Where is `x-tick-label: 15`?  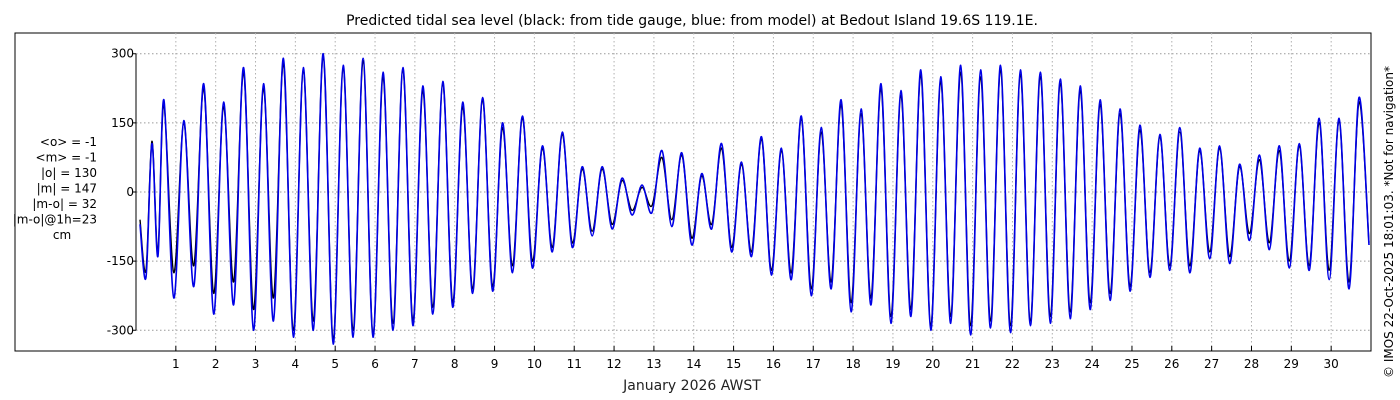
x-tick-label: 15 is located at coordinates (733, 364).